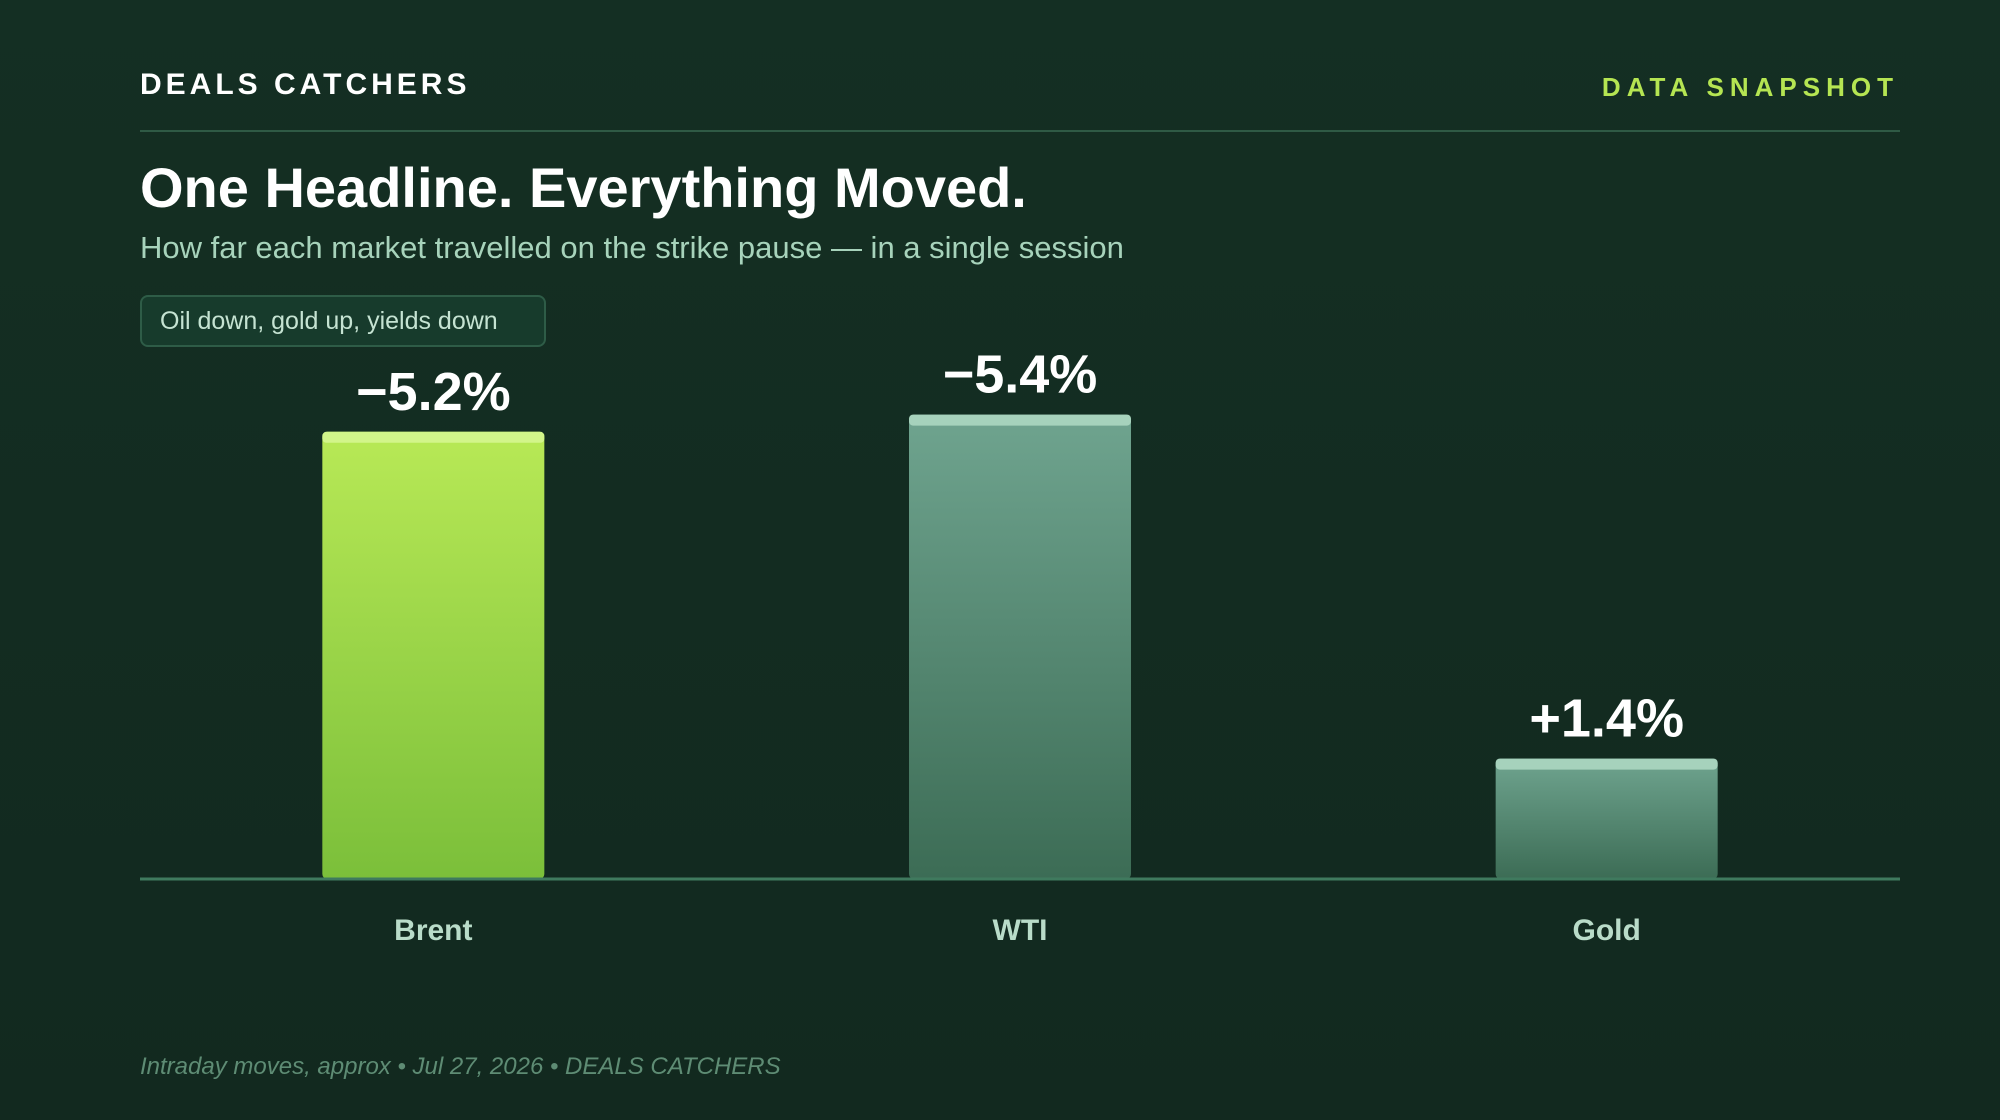  What do you see at coordinates (433, 437) in the screenshot?
I see `bar-cap-brent` at bounding box center [433, 437].